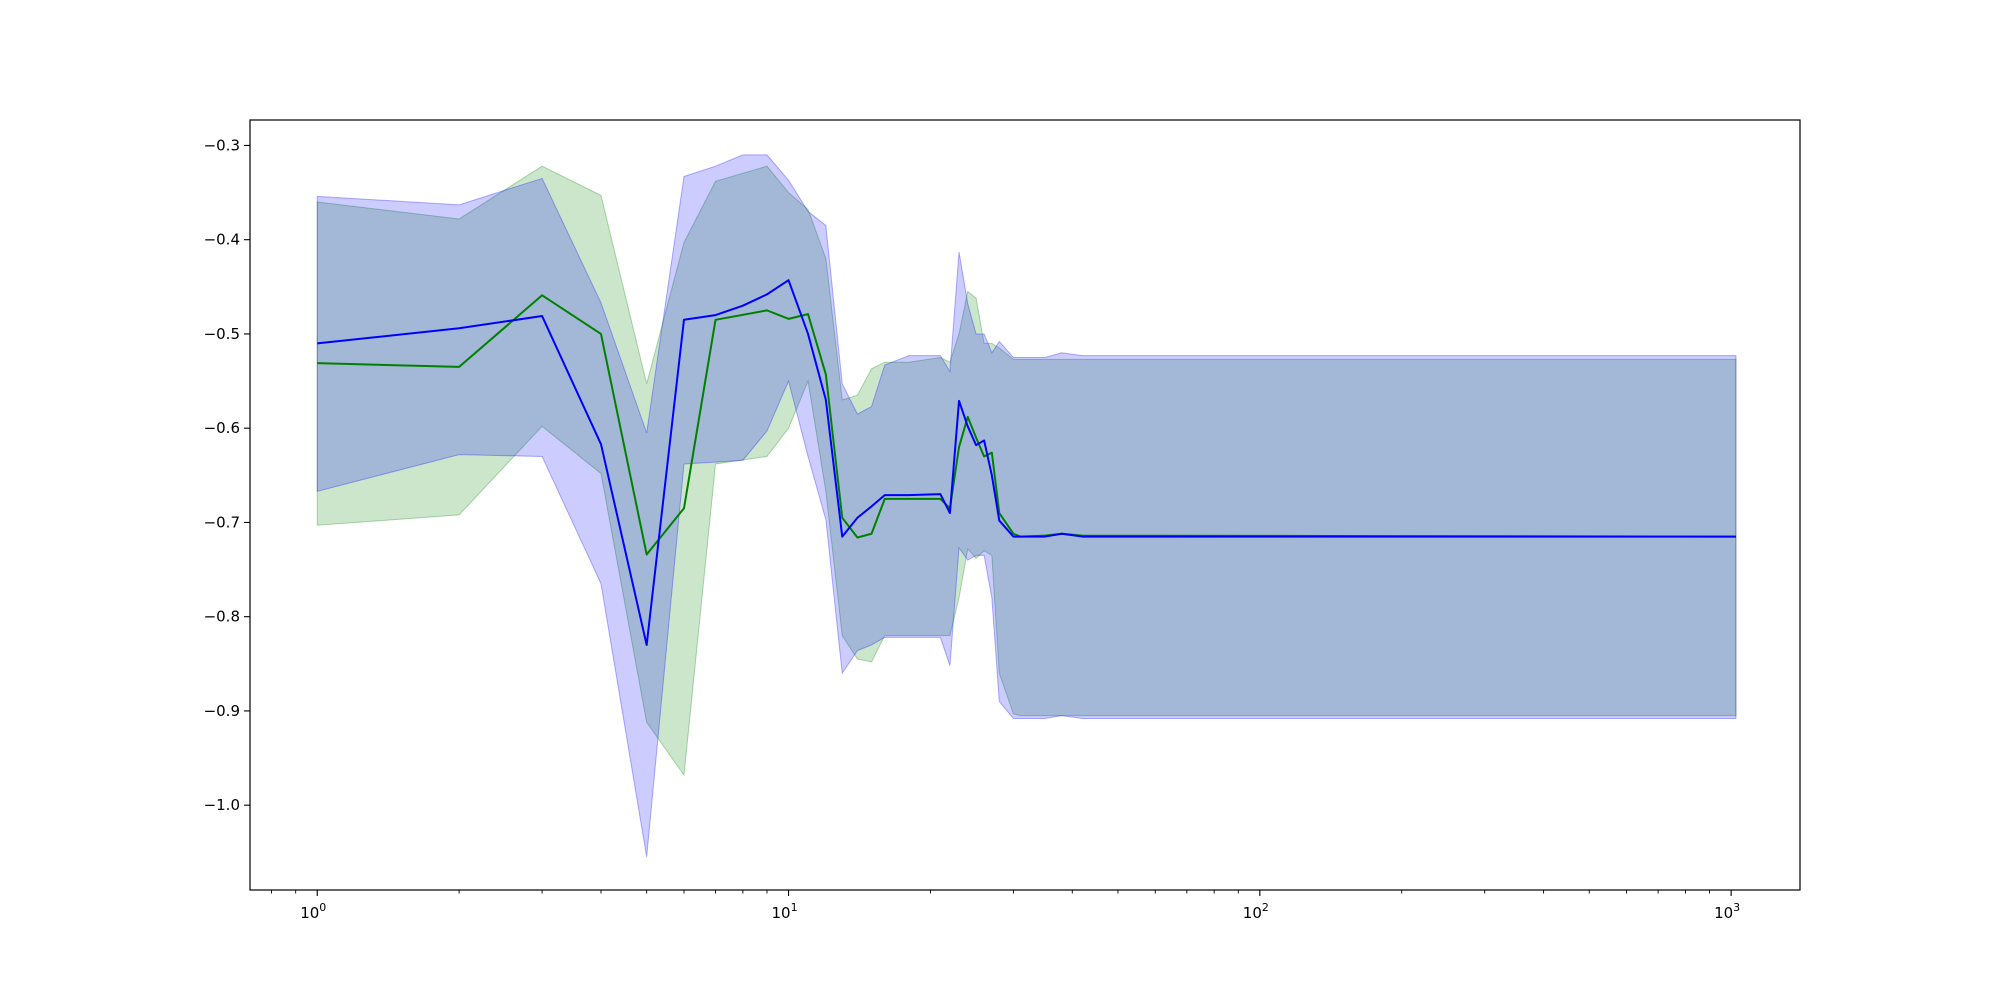  Describe the element at coordinates (1005, 906) in the screenshot. I see `x-axis: 10⁰ 10¹ 10² 10³` at that location.